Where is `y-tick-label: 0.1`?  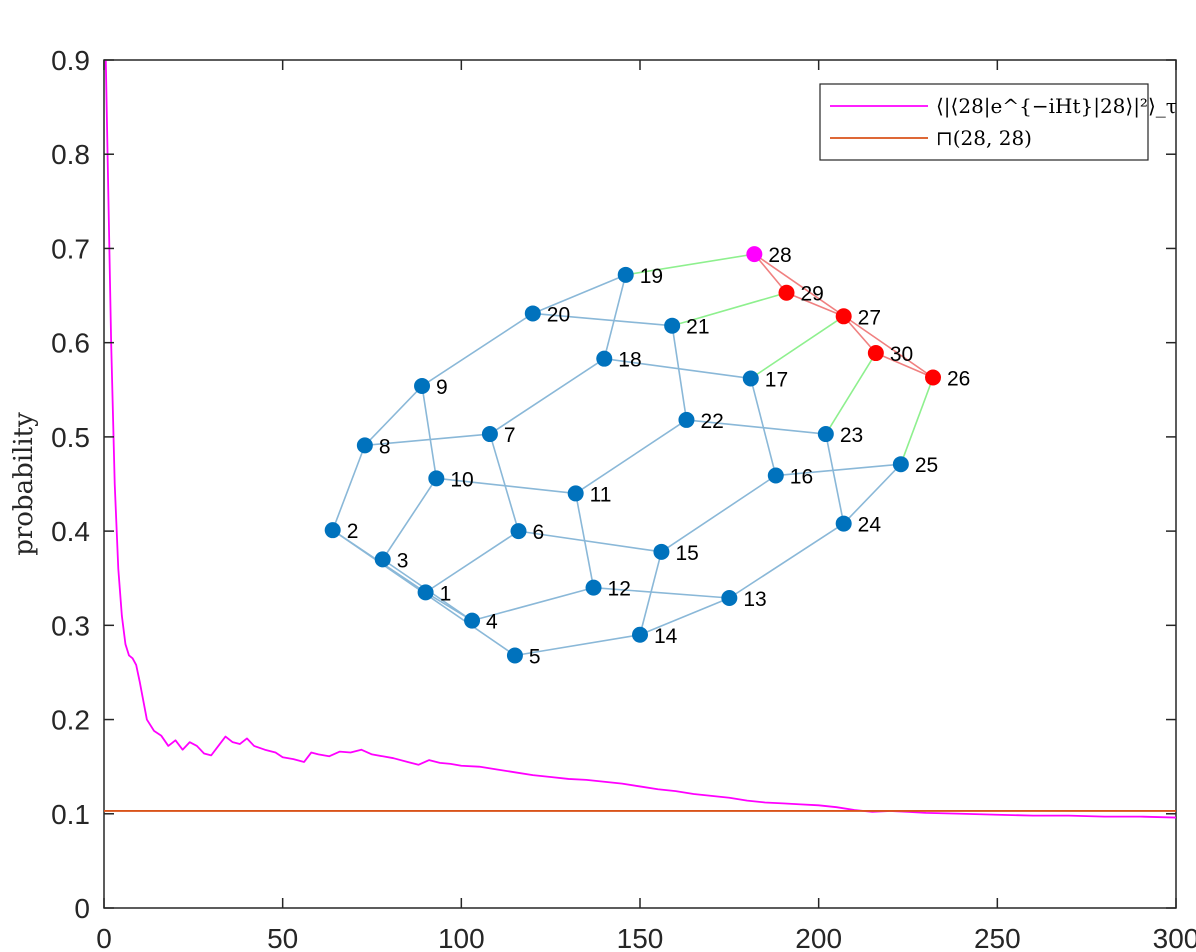
y-tick-label: 0.1 is located at coordinates (70, 814).